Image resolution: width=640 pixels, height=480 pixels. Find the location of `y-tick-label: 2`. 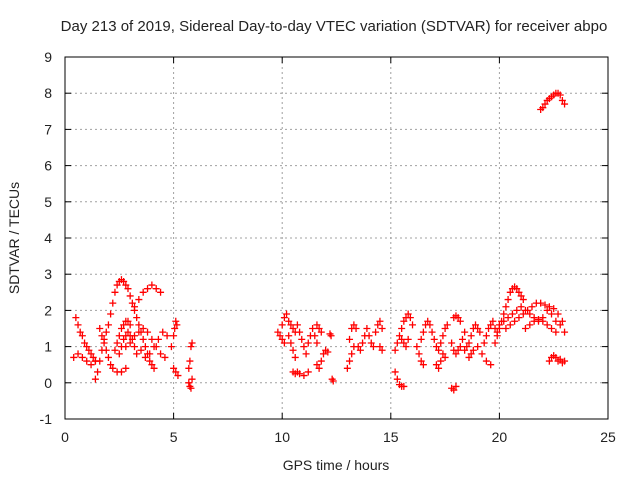

y-tick-label: 2 is located at coordinates (48, 310).